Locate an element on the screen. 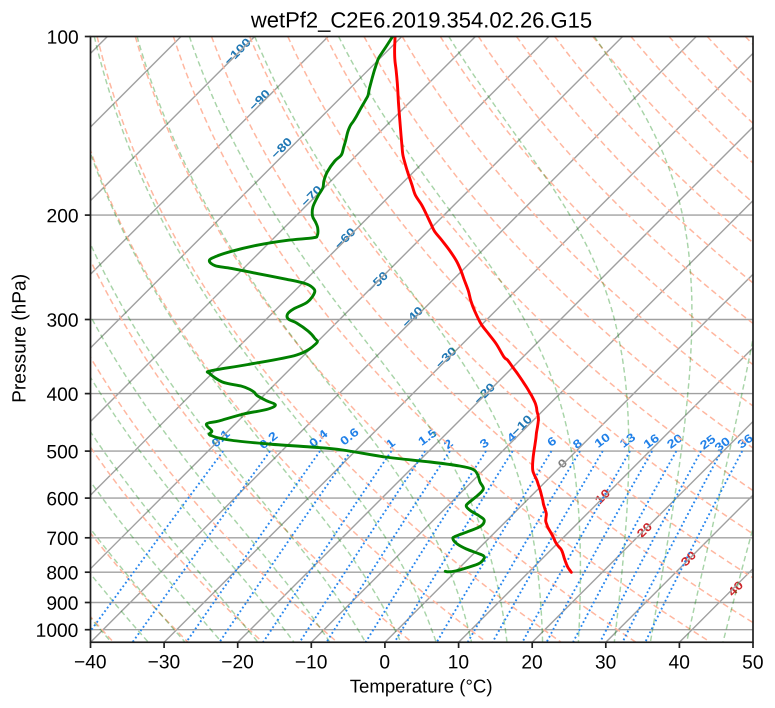 Image resolution: width=775 pixels, height=708 pixels. svg-text: 10 is located at coordinates (458, 662).